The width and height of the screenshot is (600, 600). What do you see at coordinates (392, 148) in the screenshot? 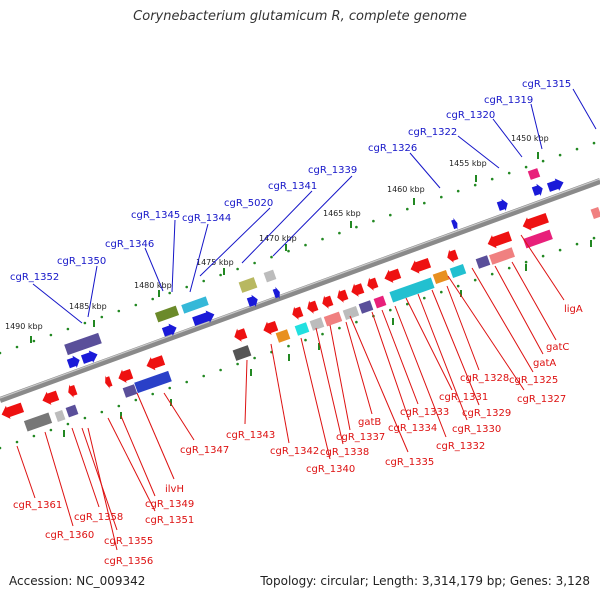
I see `forward-gene-label: cgR_1326` at bounding box center [392, 148].